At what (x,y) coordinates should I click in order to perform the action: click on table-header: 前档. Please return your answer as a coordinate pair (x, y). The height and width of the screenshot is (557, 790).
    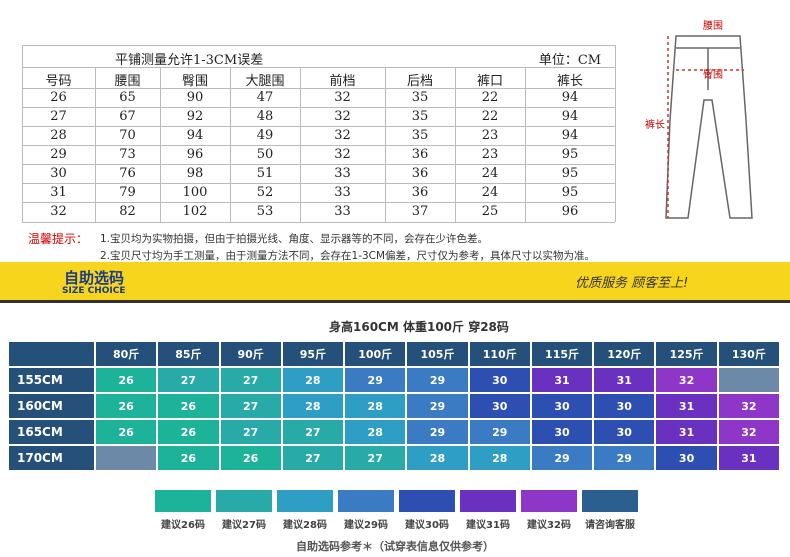
    Looking at the image, I should click on (342, 81).